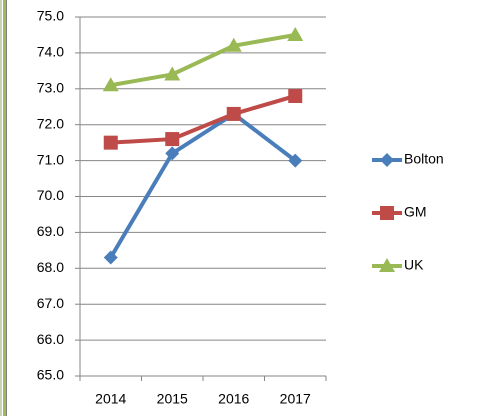  Describe the element at coordinates (414, 265) in the screenshot. I see `legend-label: UK` at that location.